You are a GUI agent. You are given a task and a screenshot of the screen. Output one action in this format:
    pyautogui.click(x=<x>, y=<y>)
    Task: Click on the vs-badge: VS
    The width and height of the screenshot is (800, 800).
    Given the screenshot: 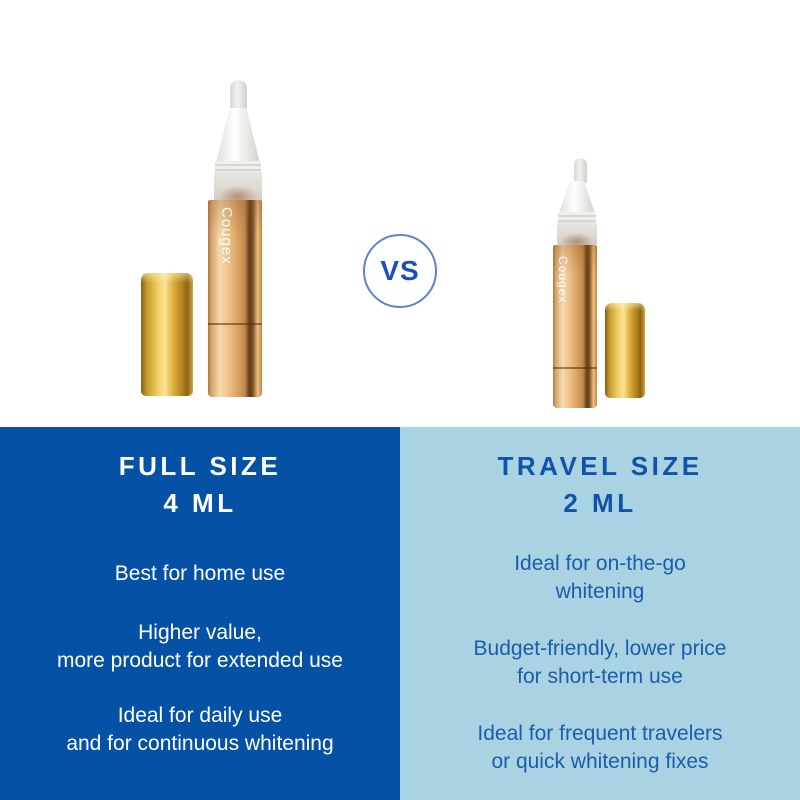 What is the action you would take?
    pyautogui.click(x=400, y=271)
    